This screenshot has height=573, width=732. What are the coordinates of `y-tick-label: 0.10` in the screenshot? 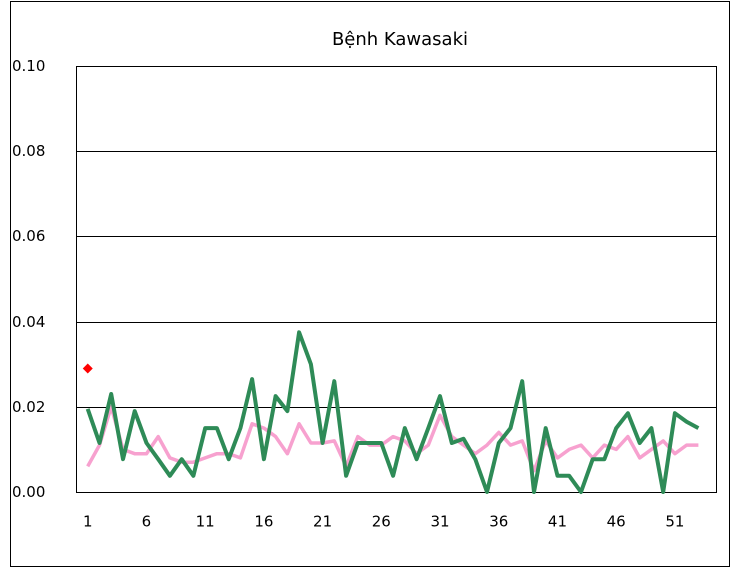 It's located at (28, 66).